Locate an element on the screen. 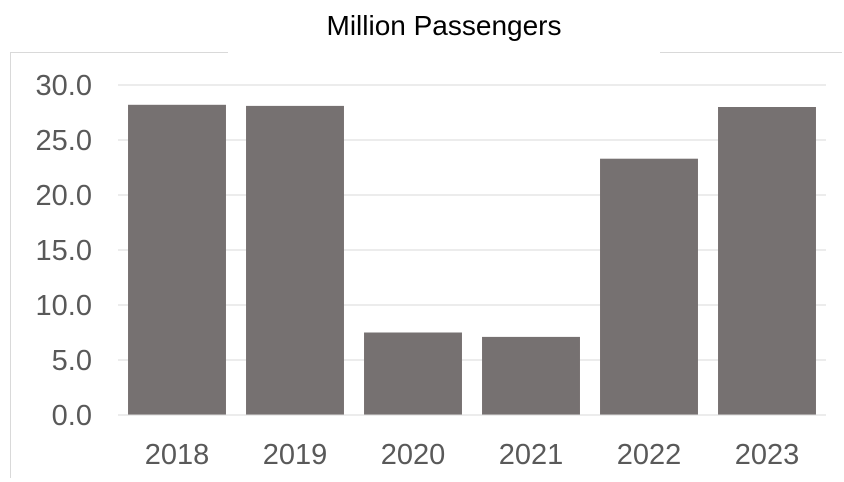  y-tick-label: 30.0 is located at coordinates (64, 86).